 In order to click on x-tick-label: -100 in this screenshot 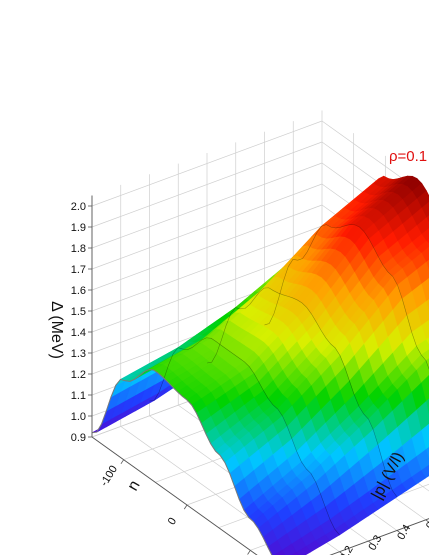, I will do `click(109, 476)`.